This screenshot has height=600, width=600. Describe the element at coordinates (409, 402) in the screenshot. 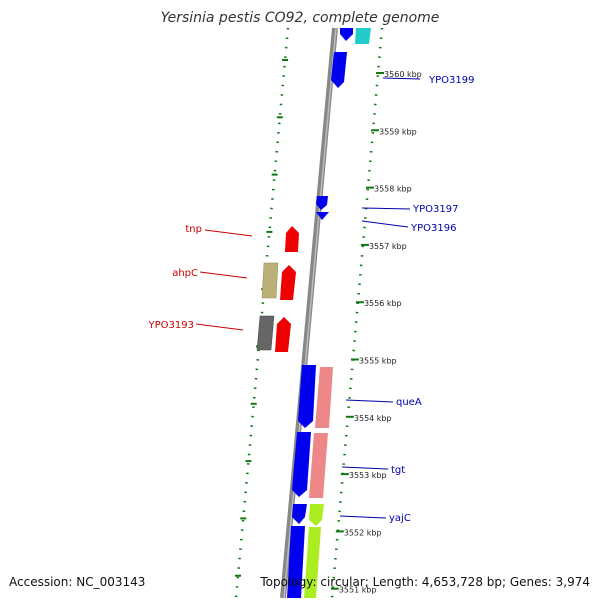

I see `gene-label-quea: queA` at that location.